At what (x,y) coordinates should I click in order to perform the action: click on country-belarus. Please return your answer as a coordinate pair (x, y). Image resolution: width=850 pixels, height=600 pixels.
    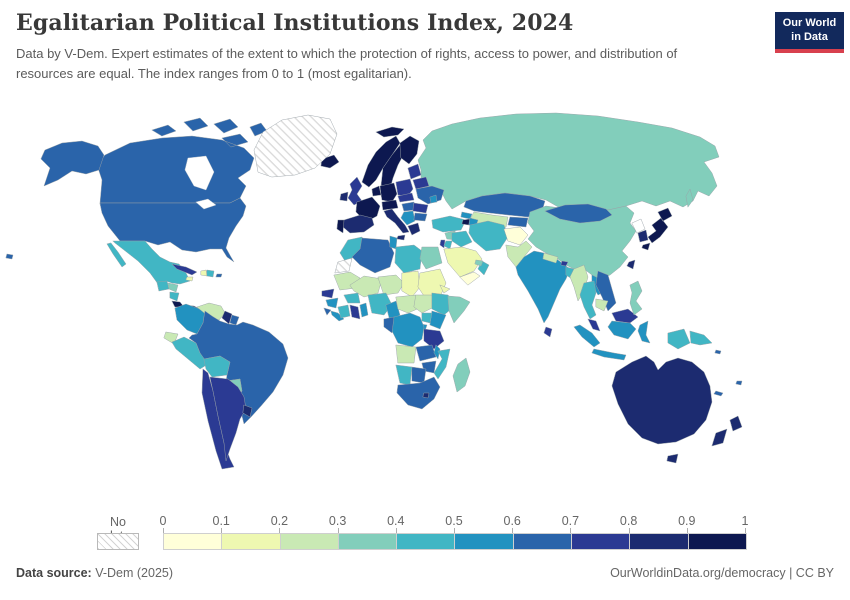
    Looking at the image, I should click on (421, 183).